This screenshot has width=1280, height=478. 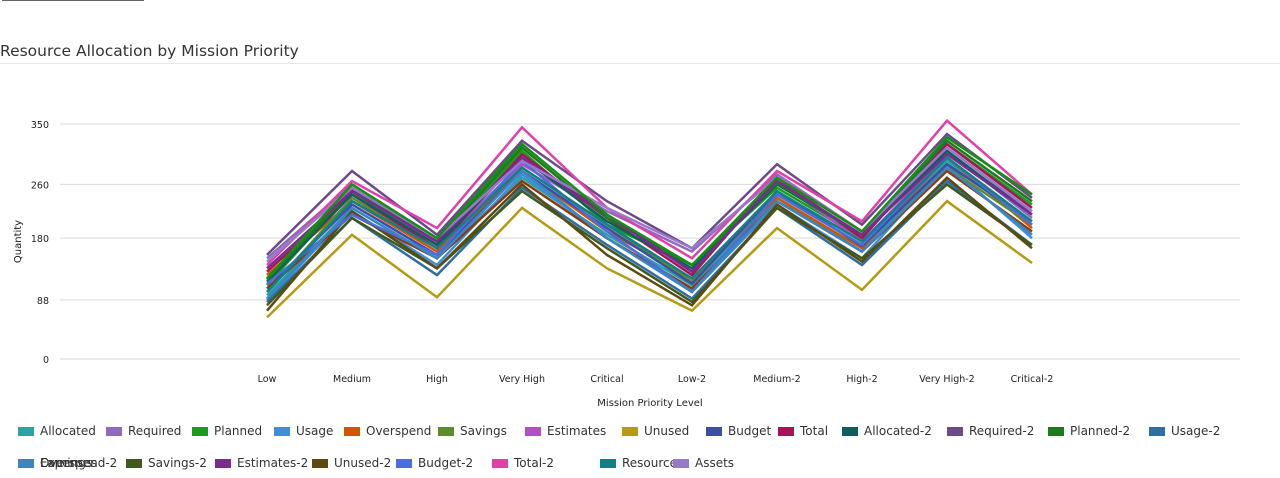 What do you see at coordinates (1196, 431) in the screenshot?
I see `legend-label: Usage-2` at bounding box center [1196, 431].